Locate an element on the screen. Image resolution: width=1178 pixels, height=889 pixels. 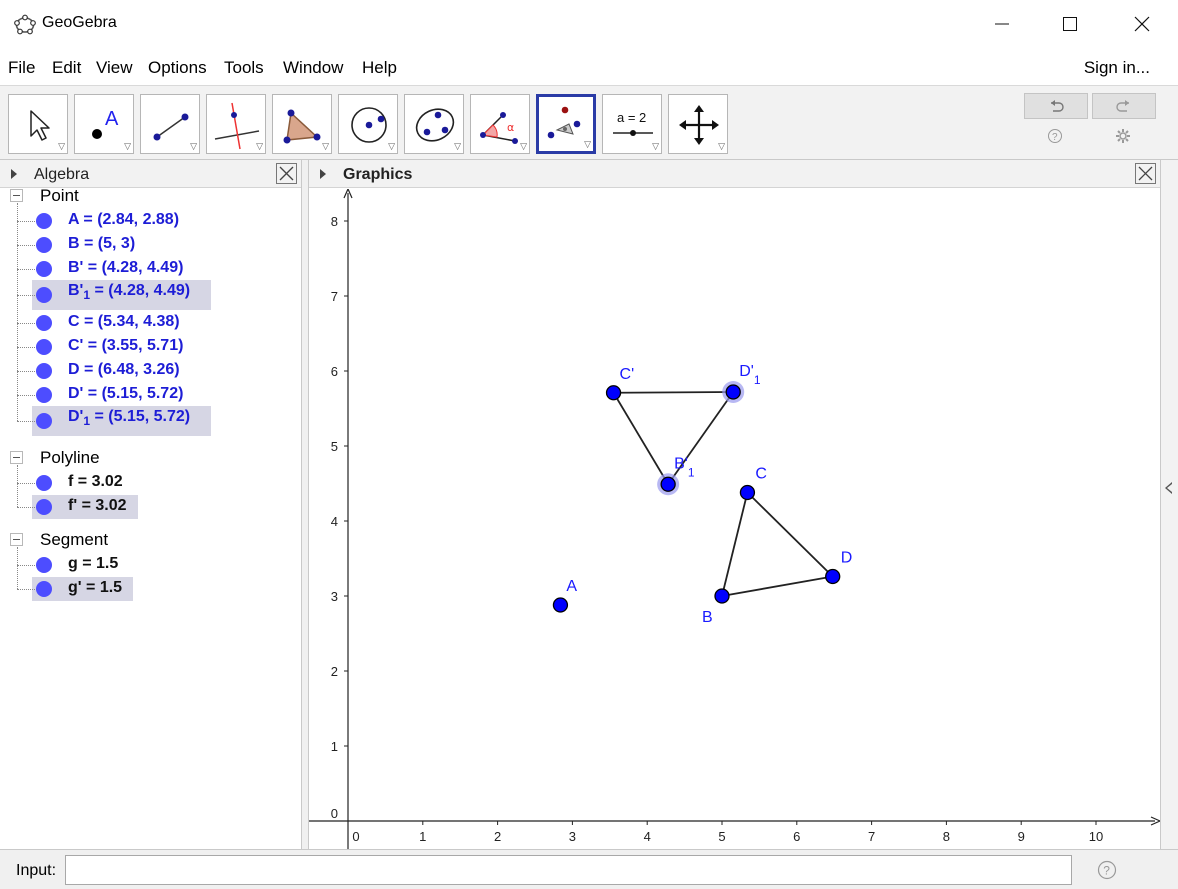
menu-help: Help is located at coordinates (379, 67).